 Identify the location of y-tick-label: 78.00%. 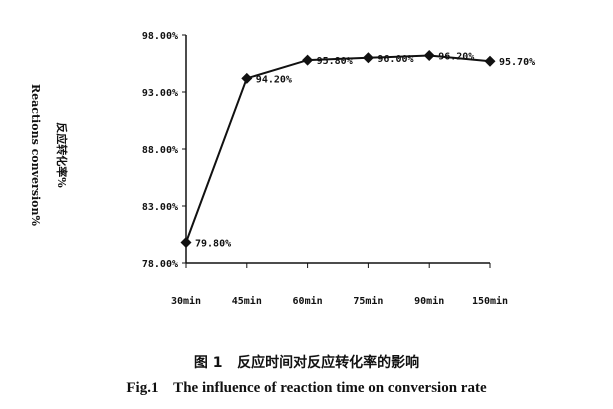
(160, 264).